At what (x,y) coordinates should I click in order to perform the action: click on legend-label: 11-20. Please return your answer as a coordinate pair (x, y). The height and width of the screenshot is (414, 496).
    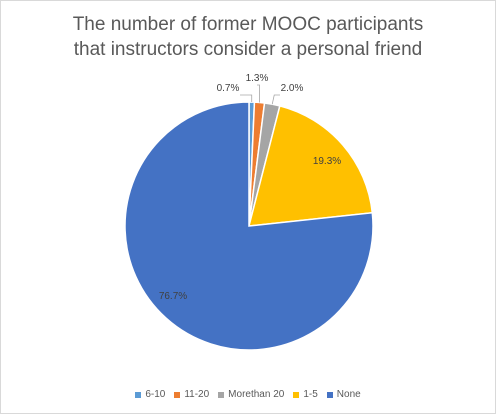
    Looking at the image, I should click on (197, 394).